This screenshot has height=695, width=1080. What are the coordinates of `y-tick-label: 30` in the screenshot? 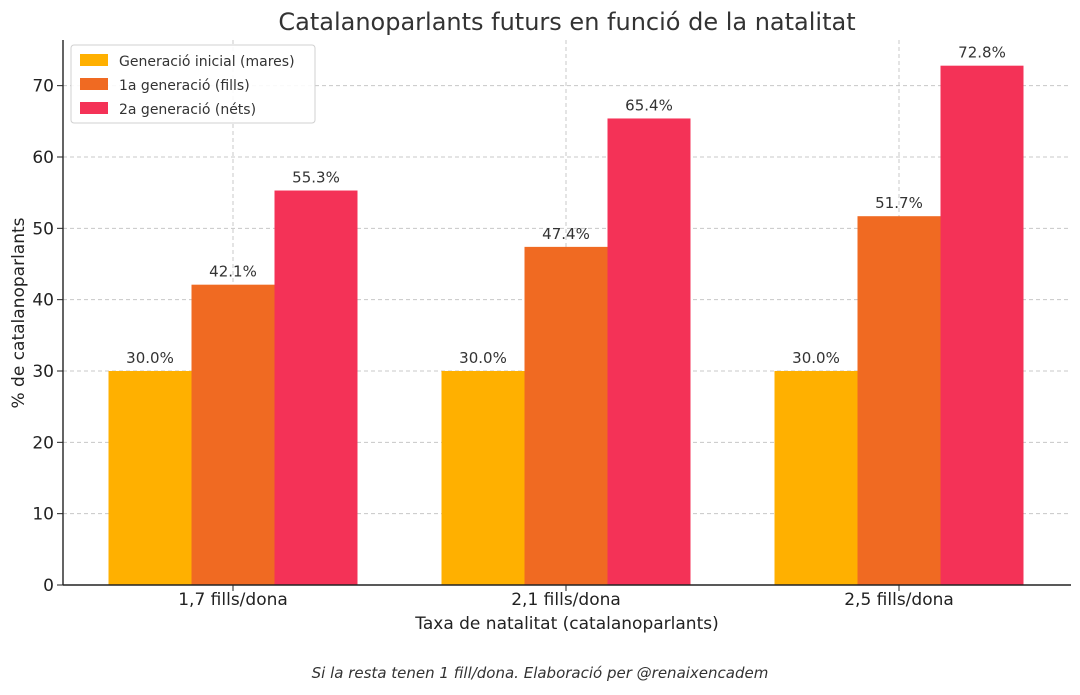 It's located at (43, 372).